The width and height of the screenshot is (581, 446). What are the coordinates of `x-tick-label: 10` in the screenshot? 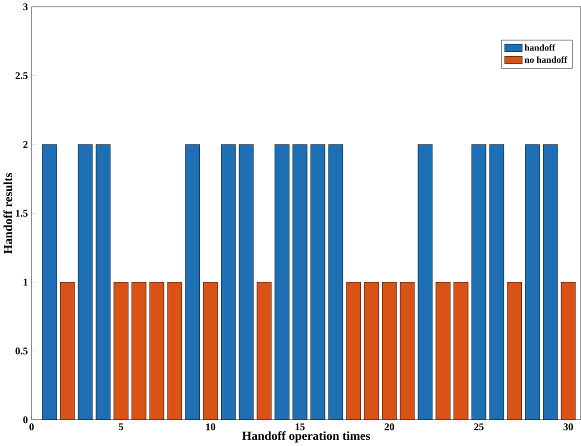 It's located at (211, 426).